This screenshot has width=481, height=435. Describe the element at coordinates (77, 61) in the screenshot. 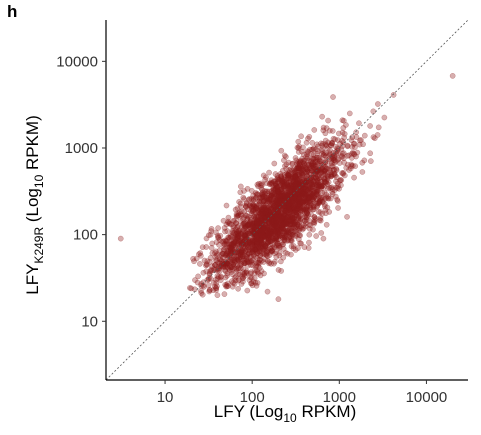

I see `y-tick-label: 10000` at that location.